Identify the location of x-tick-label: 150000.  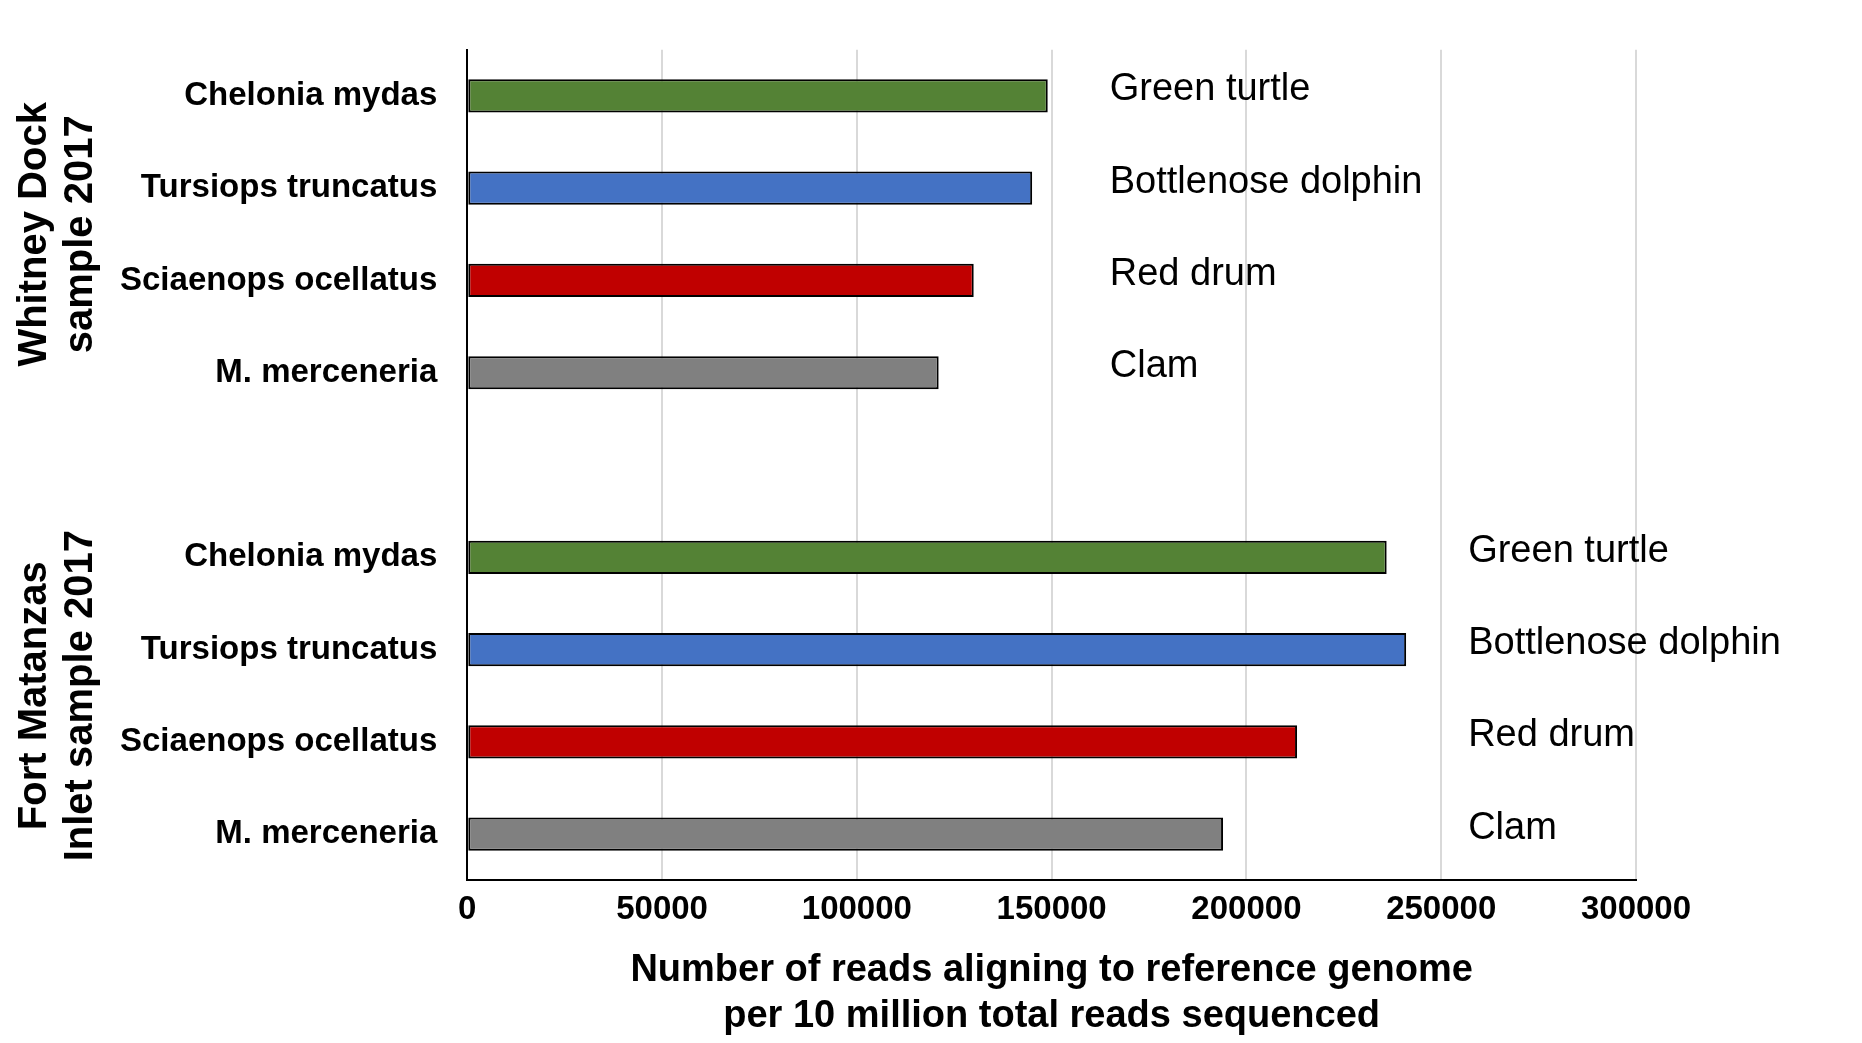
(1051, 908).